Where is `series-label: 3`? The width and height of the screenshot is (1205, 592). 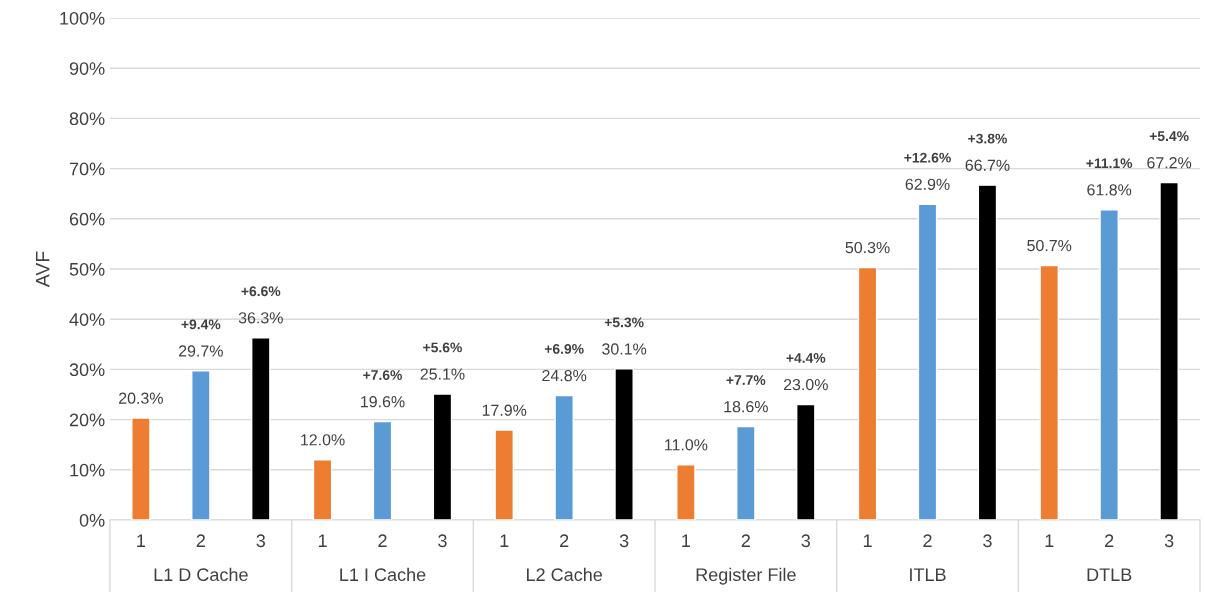 series-label: 3 is located at coordinates (261, 541).